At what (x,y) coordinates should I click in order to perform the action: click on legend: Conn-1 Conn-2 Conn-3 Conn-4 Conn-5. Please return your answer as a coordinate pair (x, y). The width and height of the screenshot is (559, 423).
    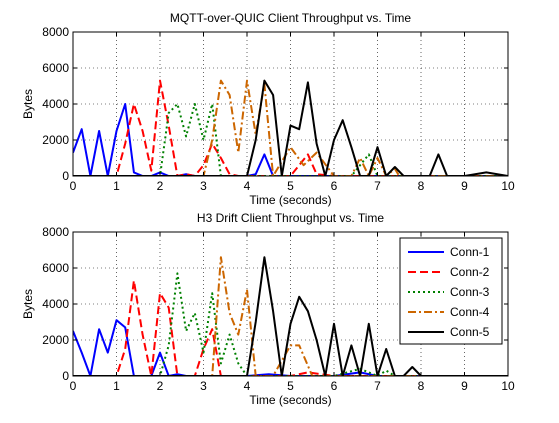
    Looking at the image, I should click on (451, 291).